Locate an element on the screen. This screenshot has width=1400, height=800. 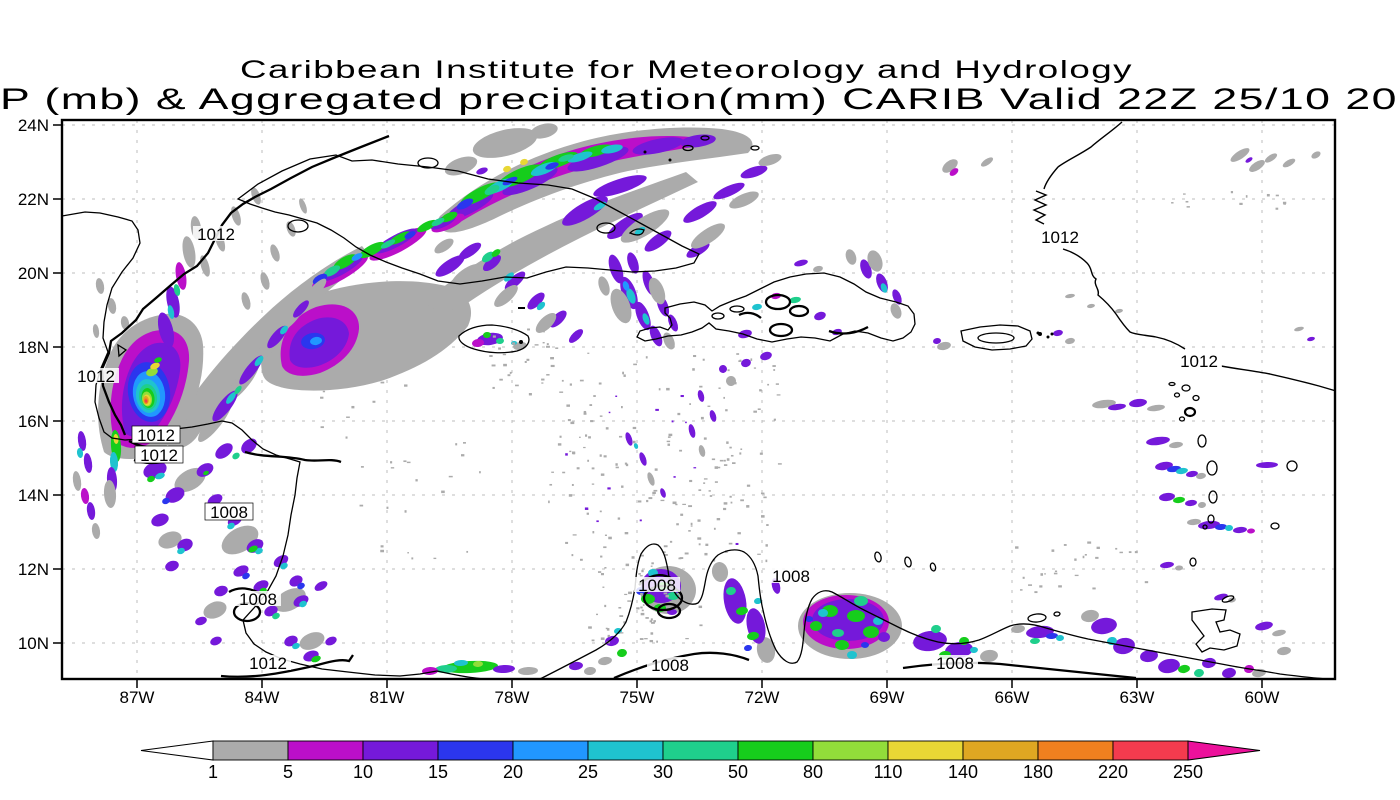
colorbar-tick-label: 20 is located at coordinates (513, 772).